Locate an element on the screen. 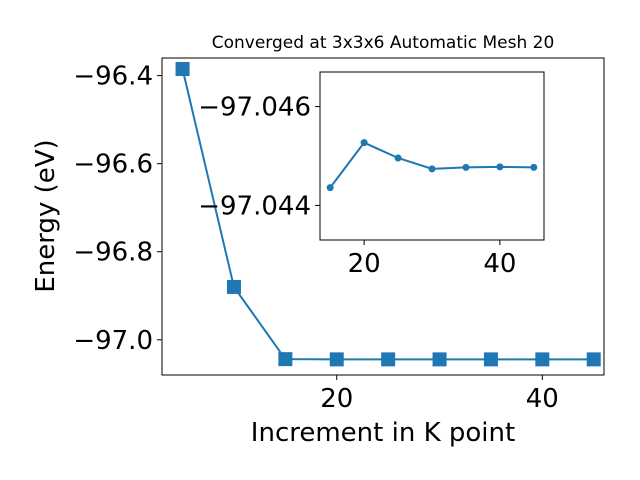  main-x-tick-label: 40 is located at coordinates (542, 399).